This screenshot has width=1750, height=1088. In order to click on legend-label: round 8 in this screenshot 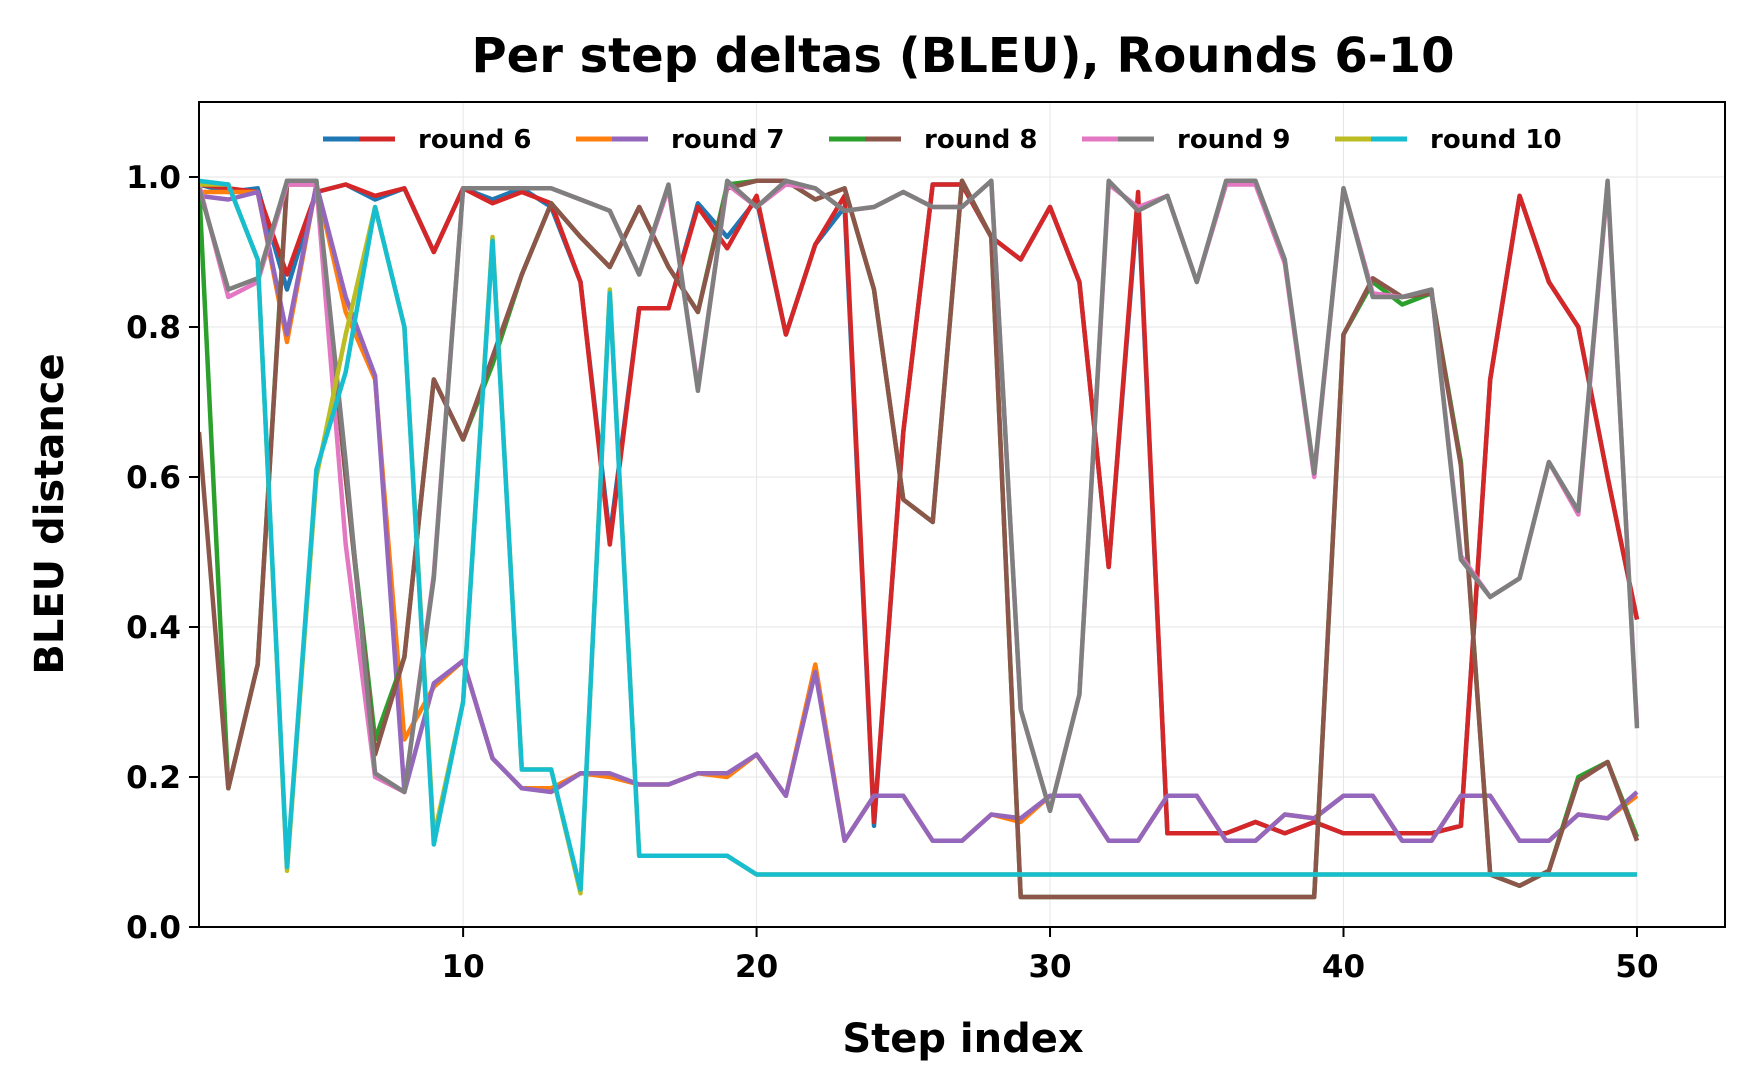, I will do `click(980, 140)`.